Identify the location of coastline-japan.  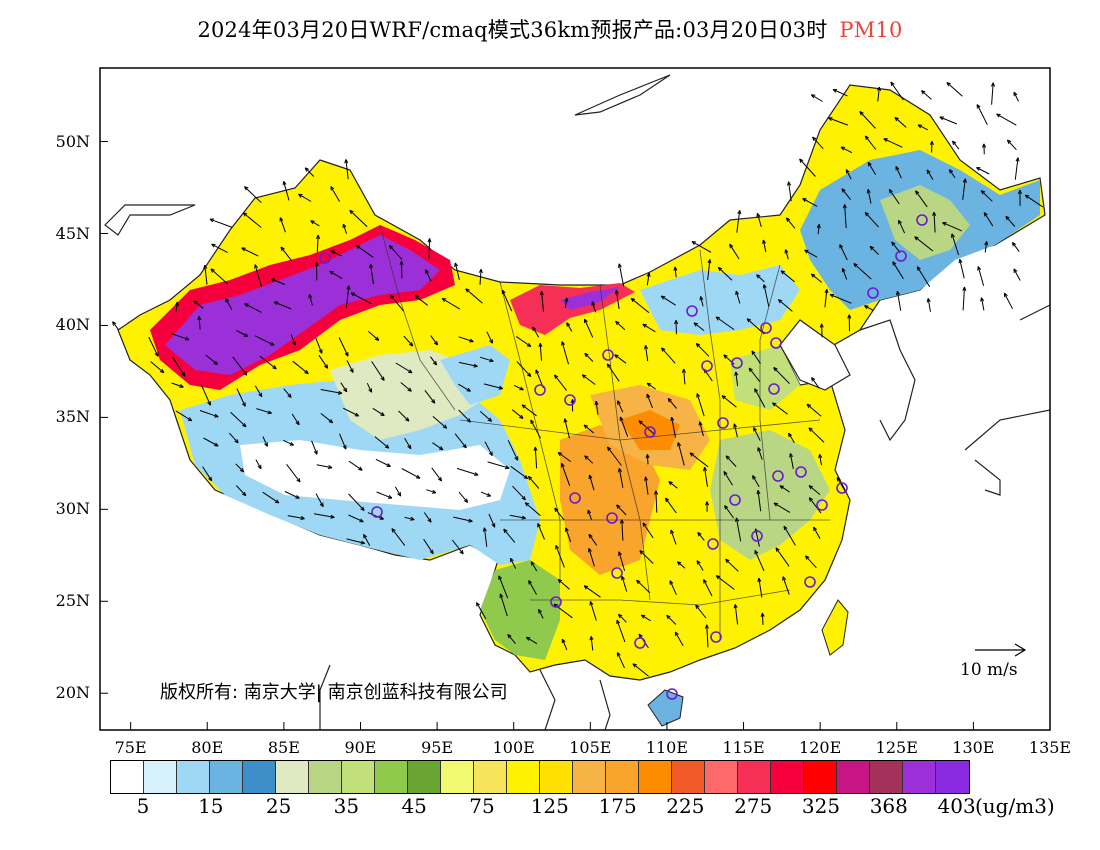
(1007, 400).